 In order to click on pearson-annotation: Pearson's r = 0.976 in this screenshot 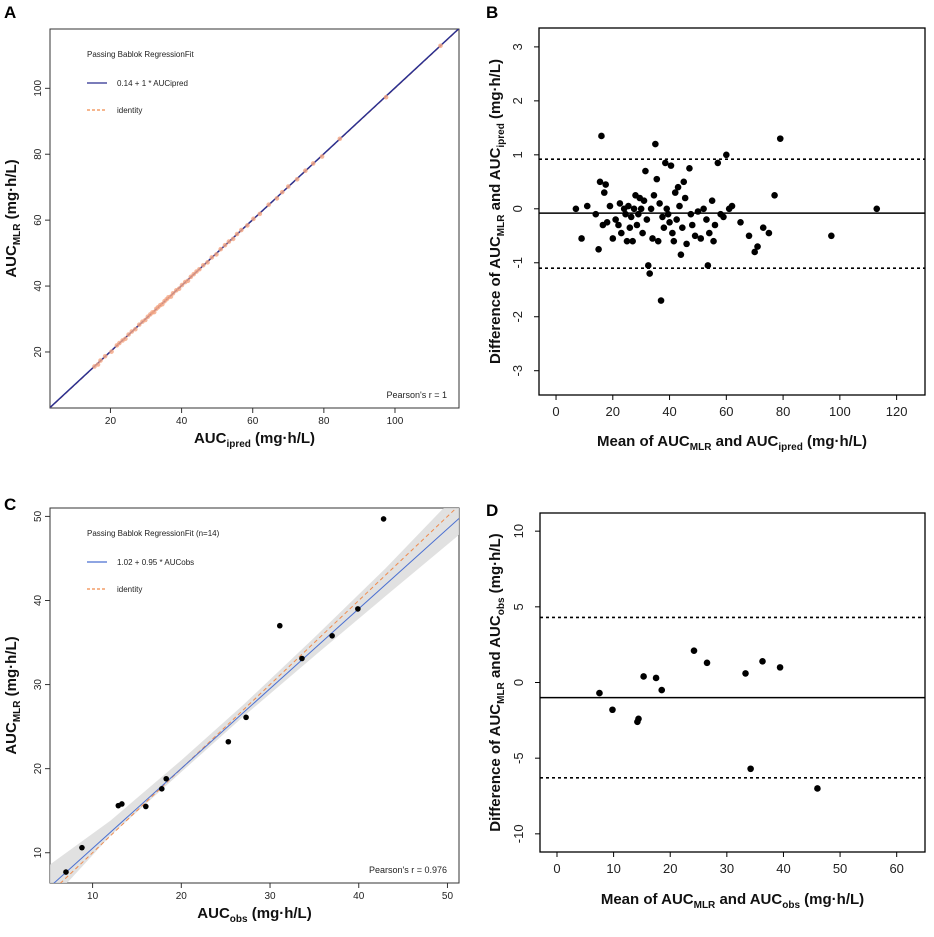, I will do `click(408, 870)`.